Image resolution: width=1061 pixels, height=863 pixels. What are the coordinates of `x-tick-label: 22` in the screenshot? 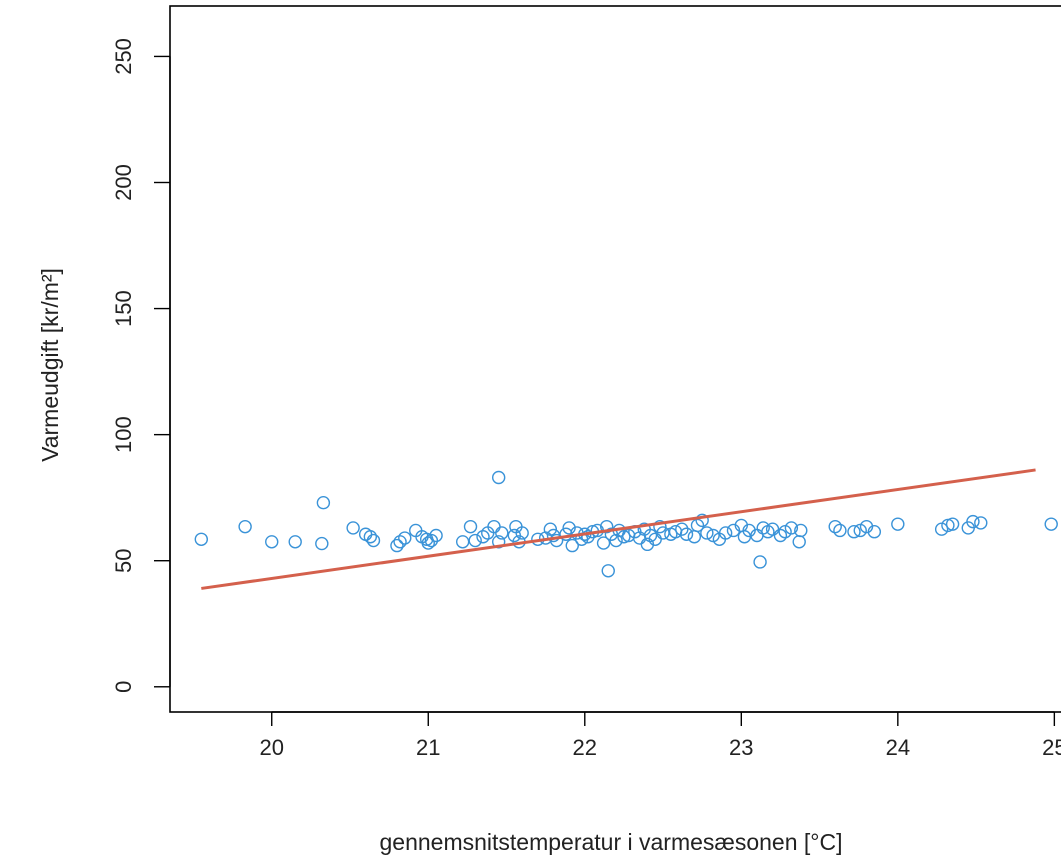 It's located at (585, 747).